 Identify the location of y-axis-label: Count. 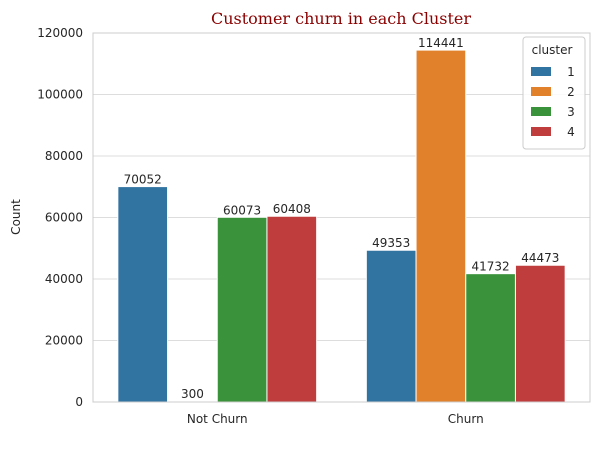
(16, 217).